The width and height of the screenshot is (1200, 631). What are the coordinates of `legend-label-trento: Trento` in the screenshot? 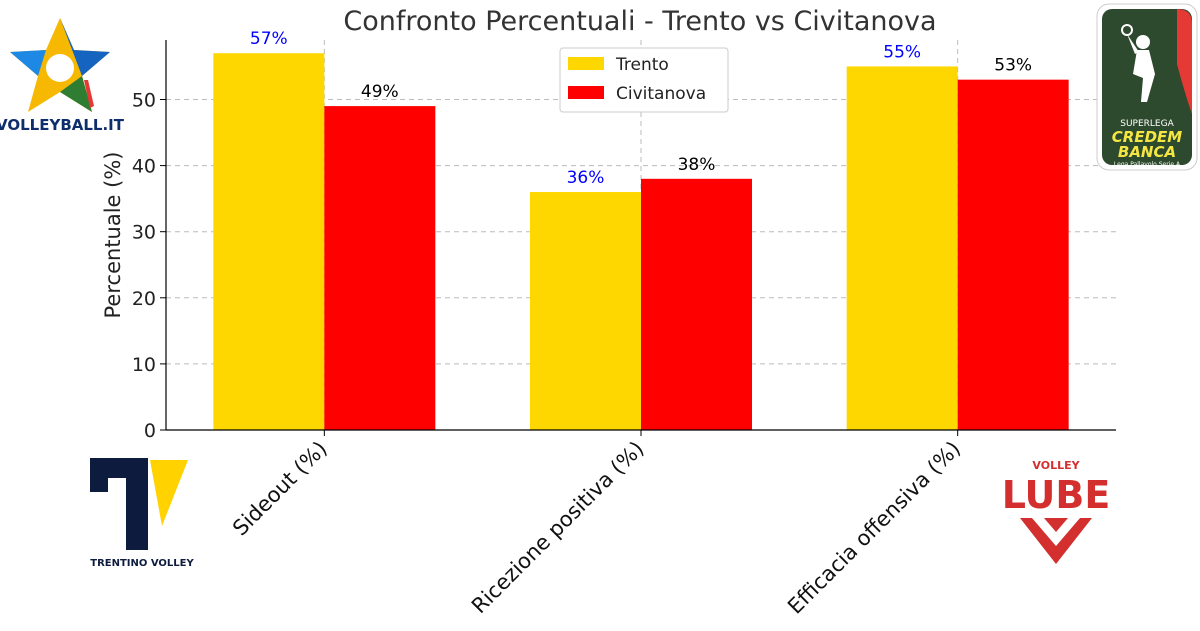 It's located at (642, 65).